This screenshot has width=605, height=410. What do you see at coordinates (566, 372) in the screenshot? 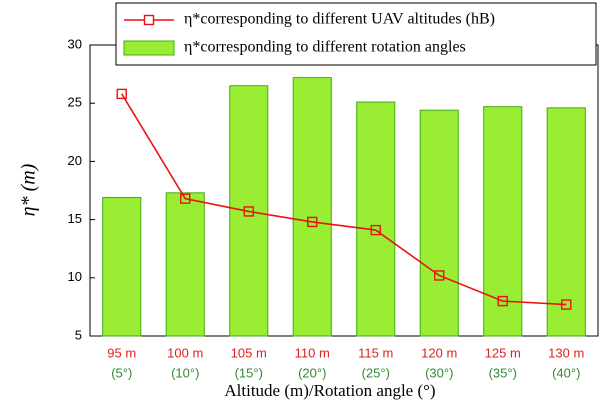
I see `x-tick-sublabel: (40°)` at bounding box center [566, 372].